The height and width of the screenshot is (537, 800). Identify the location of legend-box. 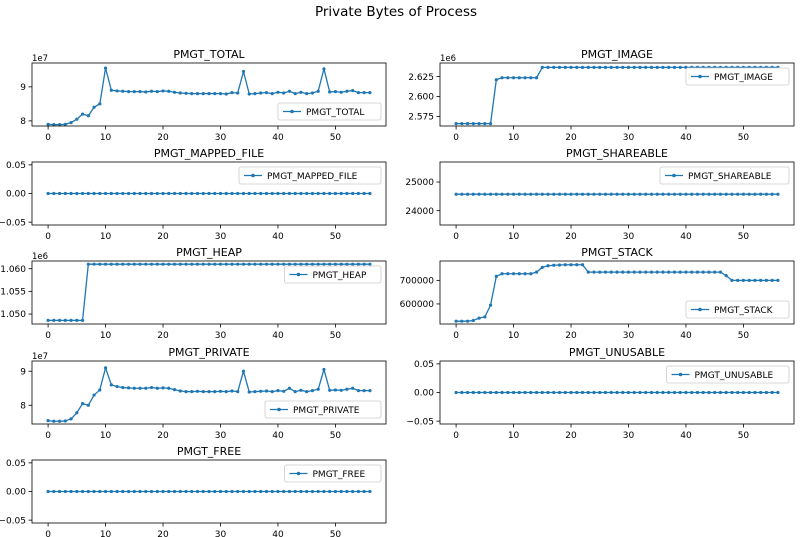
(329, 111).